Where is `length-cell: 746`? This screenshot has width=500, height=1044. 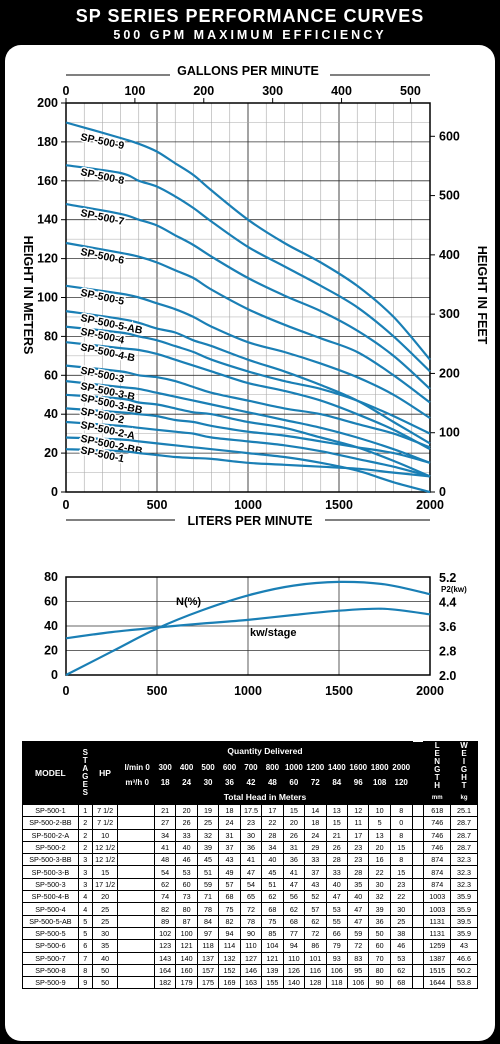 length-cell: 746 is located at coordinates (437, 847).